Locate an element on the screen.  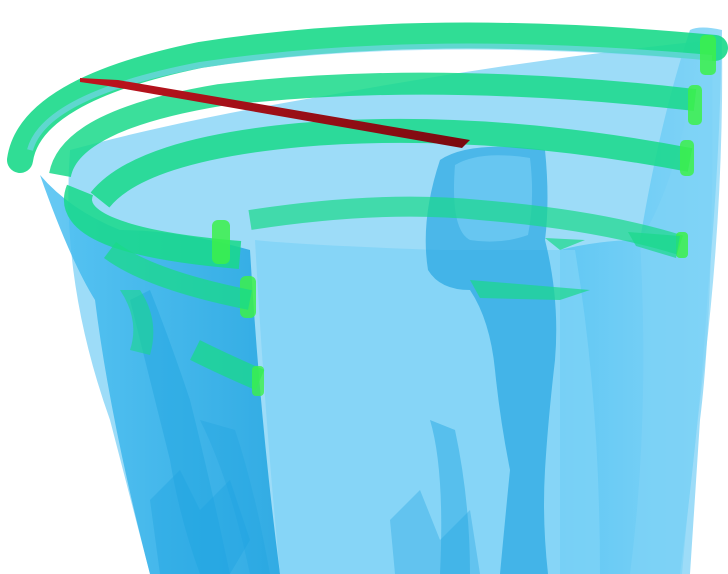
ring-4-inner is located at coordinates (465, 225).